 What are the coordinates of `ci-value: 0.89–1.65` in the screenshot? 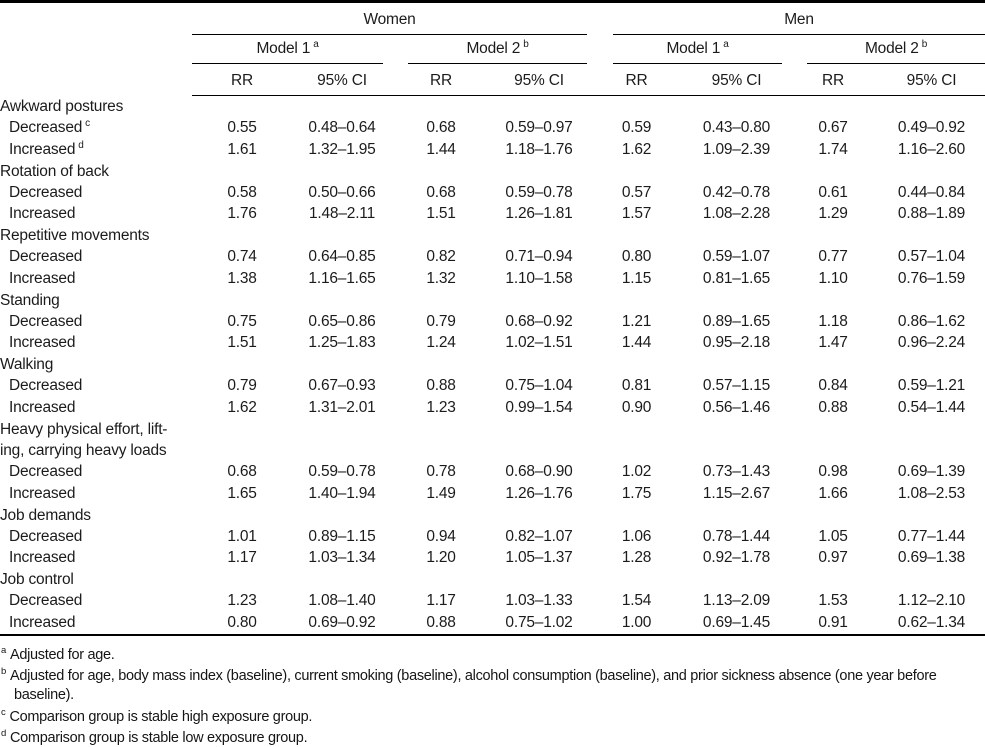 It's located at (736, 321).